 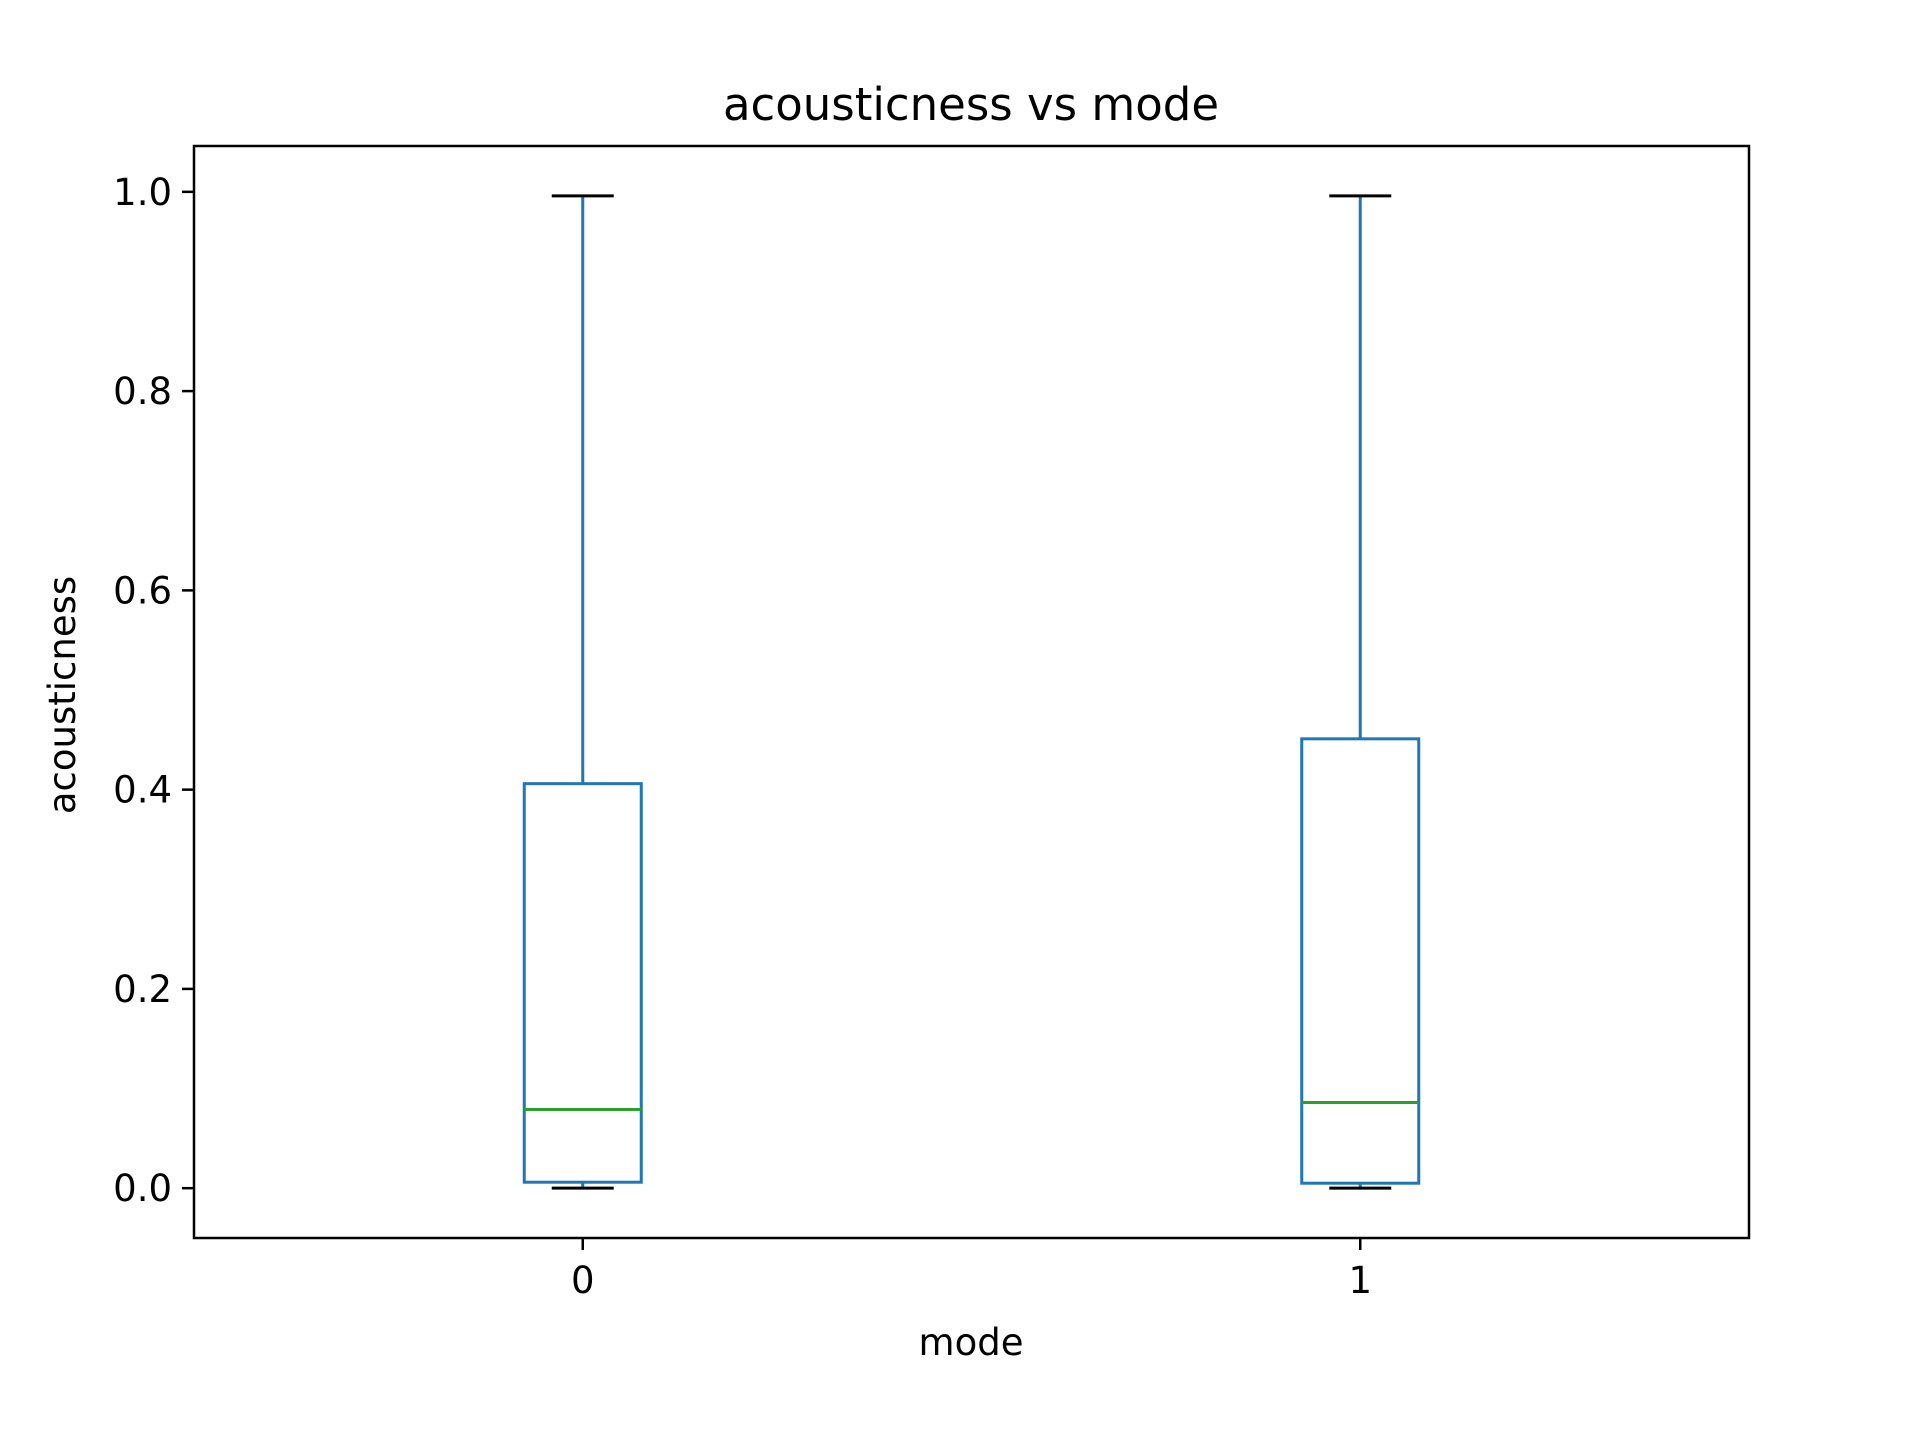 I want to click on y-tick-label: 0.6, so click(x=142, y=590).